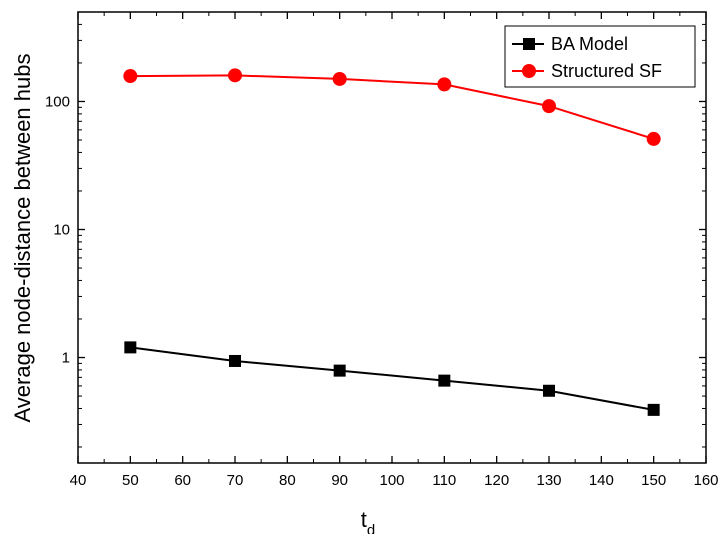  Describe the element at coordinates (391, 480) in the screenshot. I see `x-tick-label: 100` at that location.